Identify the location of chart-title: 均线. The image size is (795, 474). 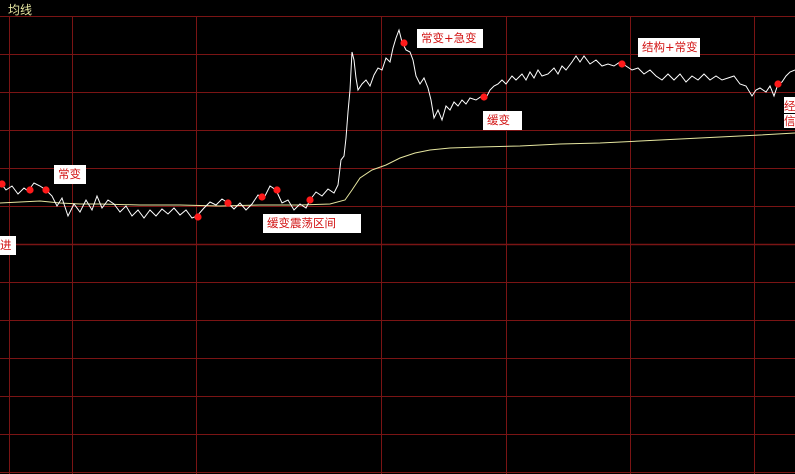
(20, 10).